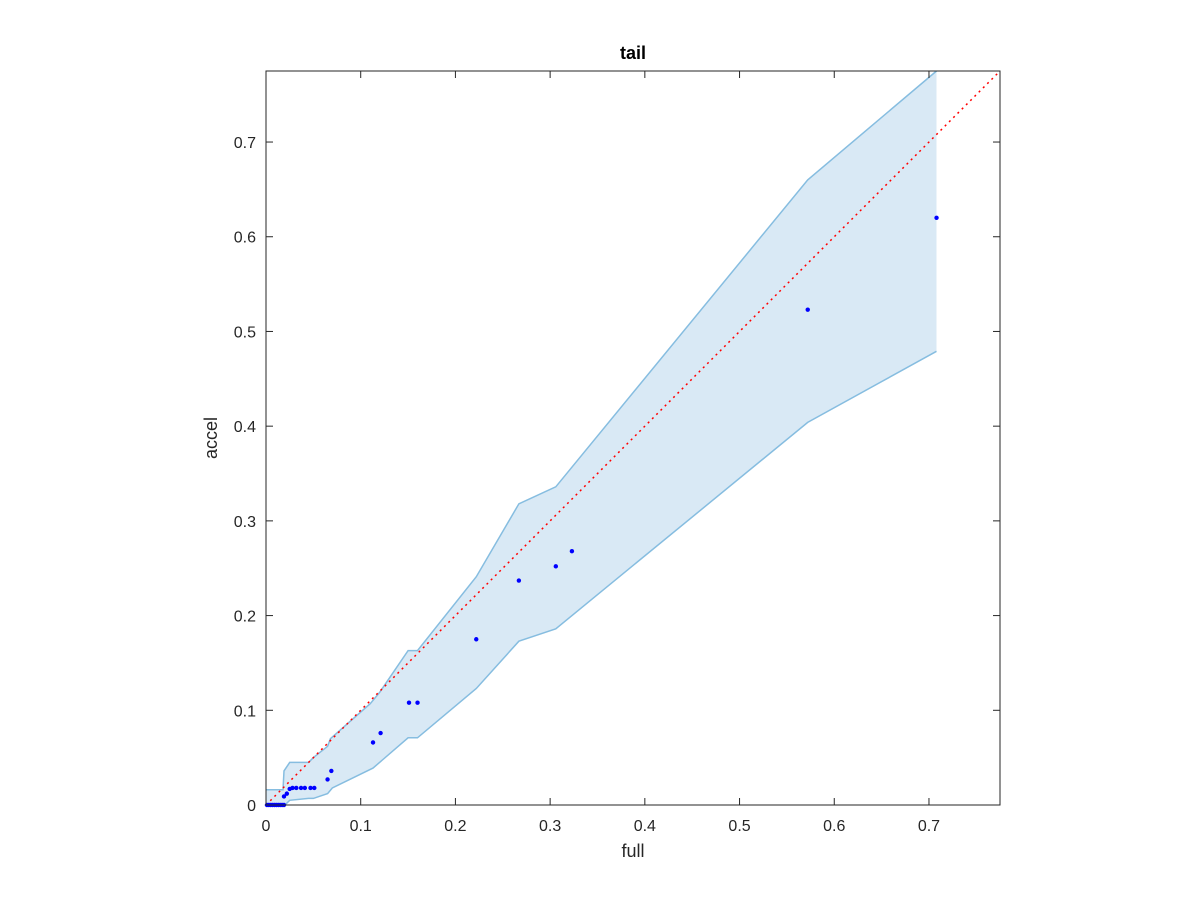 This screenshot has height=900, width=1200. What do you see at coordinates (632, 851) in the screenshot?
I see `x-axis-label: full` at bounding box center [632, 851].